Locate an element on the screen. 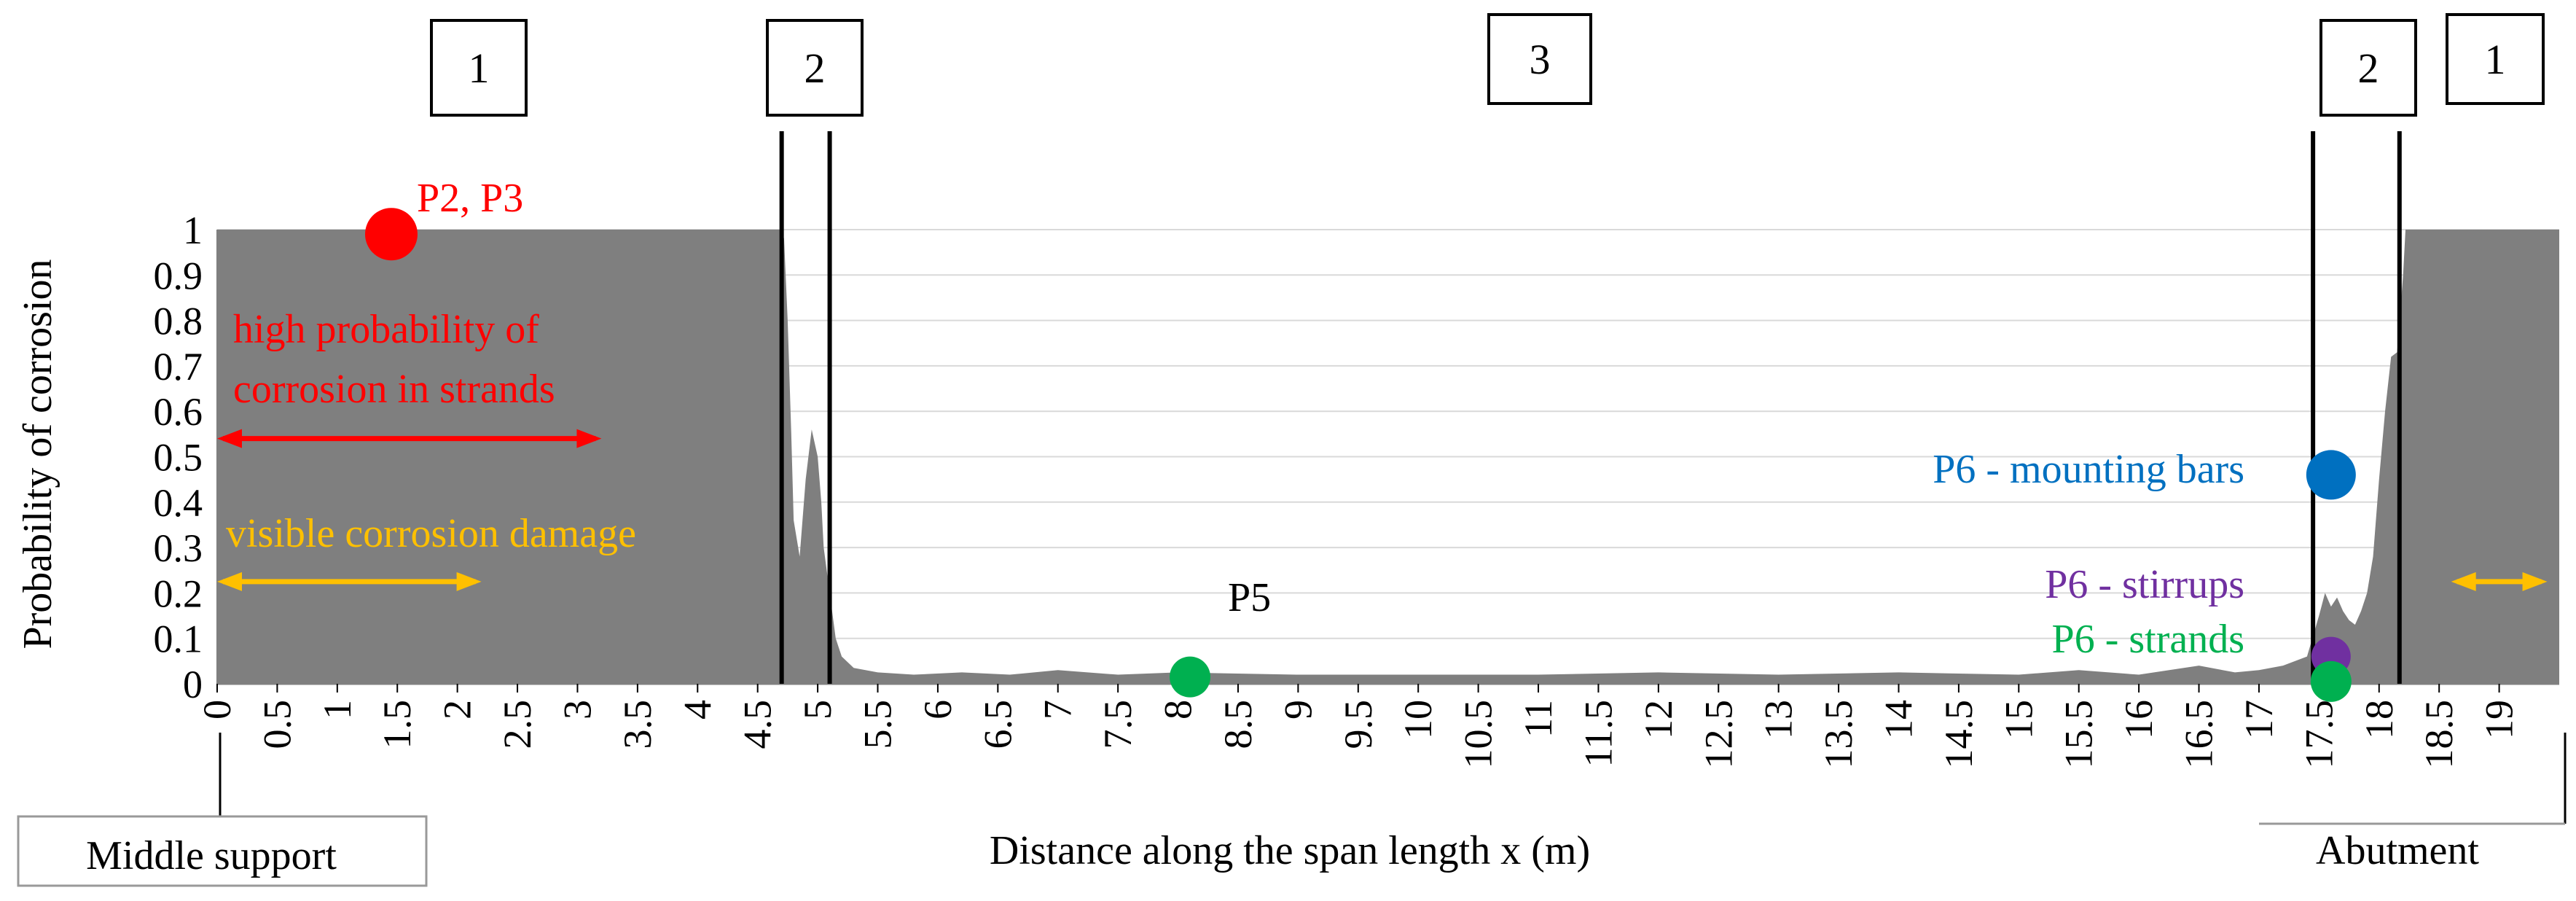  x-axis-title: Distance along the span length x (m) is located at coordinates (1290, 851).